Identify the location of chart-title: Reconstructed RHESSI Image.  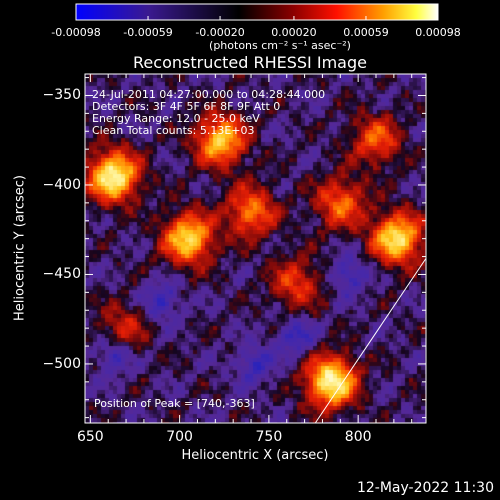
(250, 62).